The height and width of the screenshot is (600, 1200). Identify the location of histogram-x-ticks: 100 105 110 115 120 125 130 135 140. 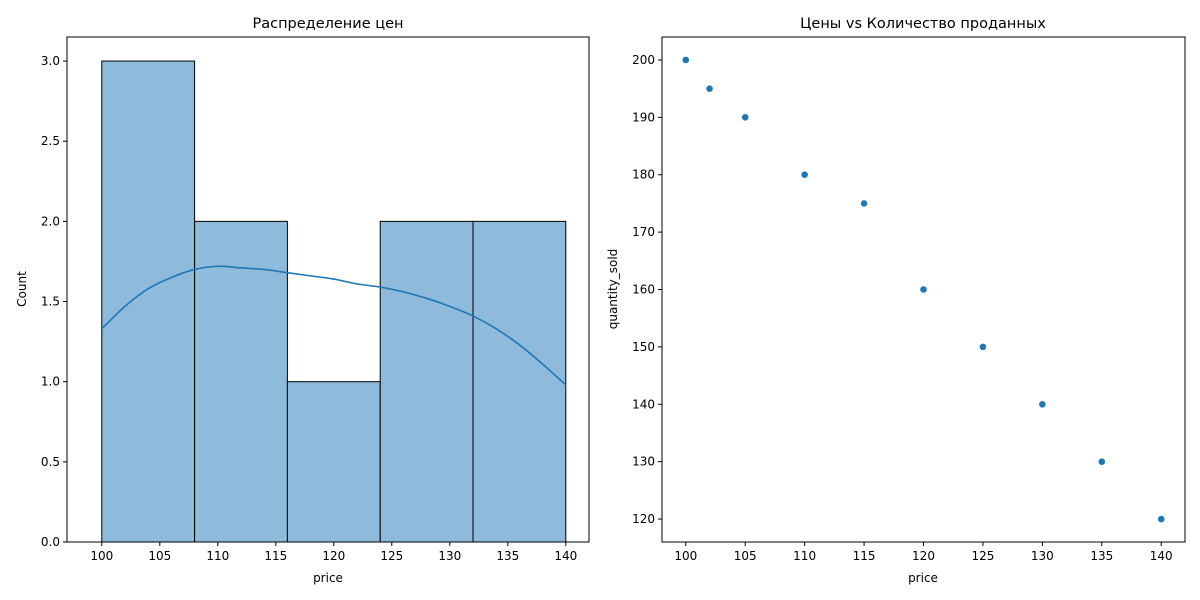
(333, 552).